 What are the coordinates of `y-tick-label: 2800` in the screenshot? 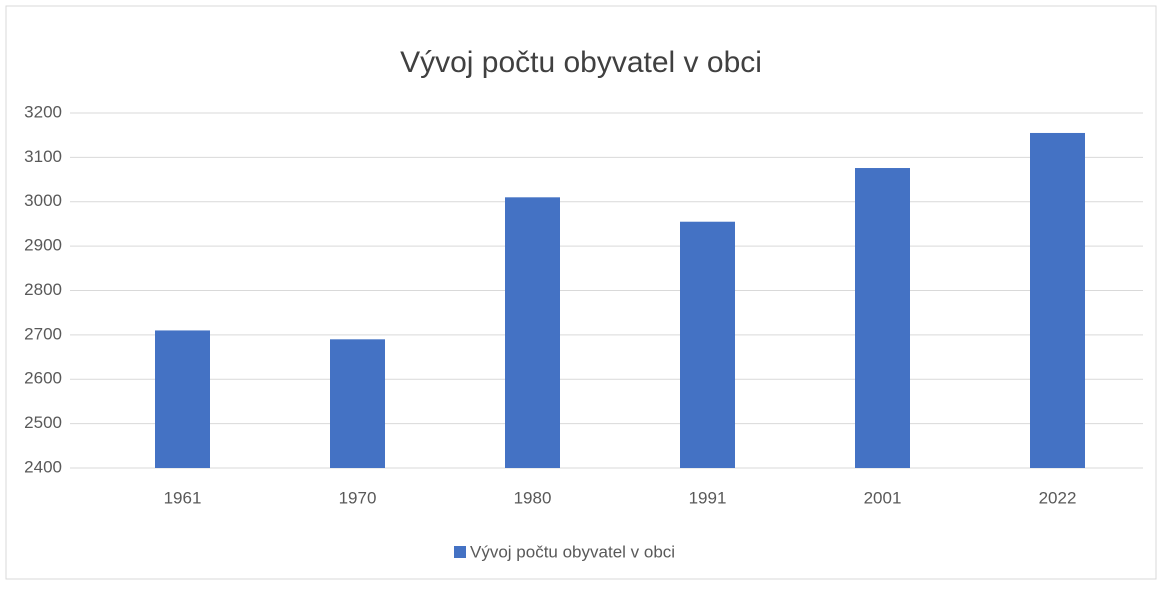 It's located at (43, 289).